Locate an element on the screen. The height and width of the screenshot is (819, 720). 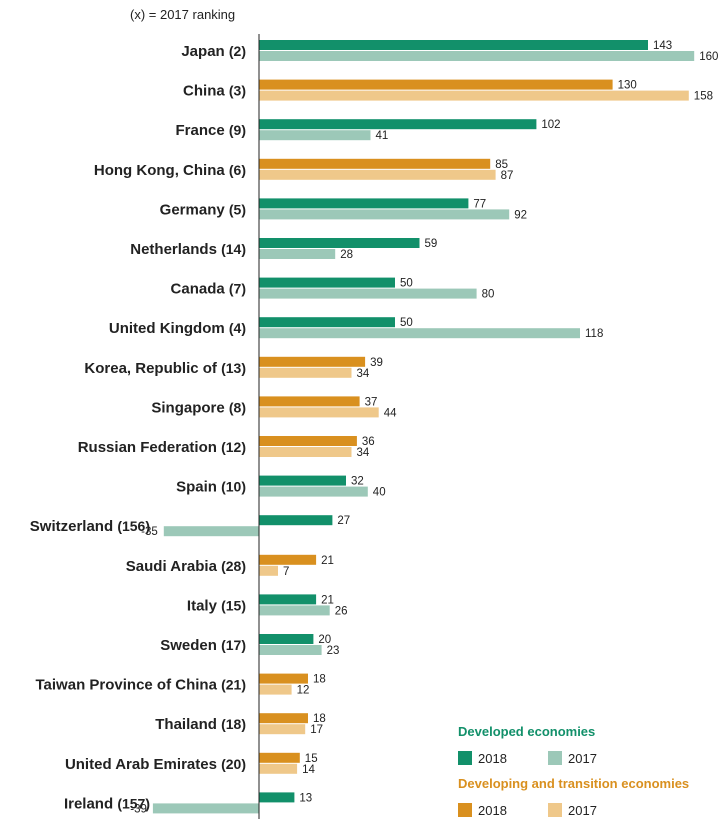
country-name: China is located at coordinates (206, 91).